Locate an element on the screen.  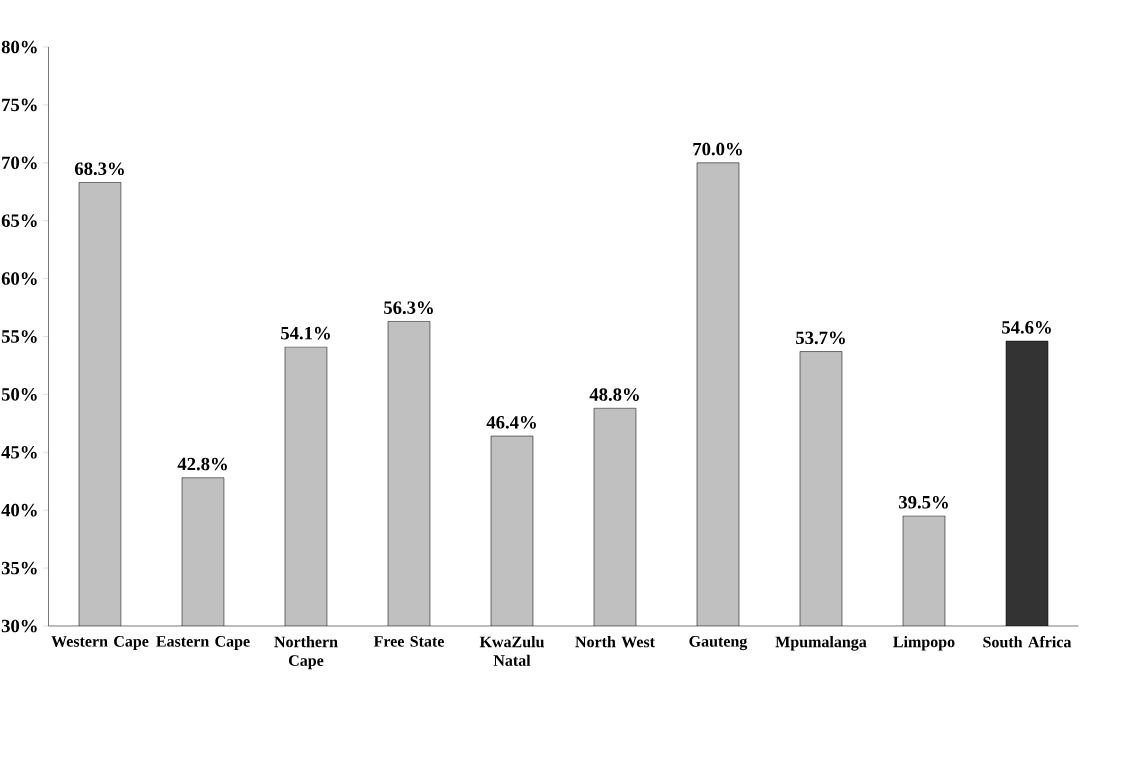
data-label: 54.1% is located at coordinates (305, 333).